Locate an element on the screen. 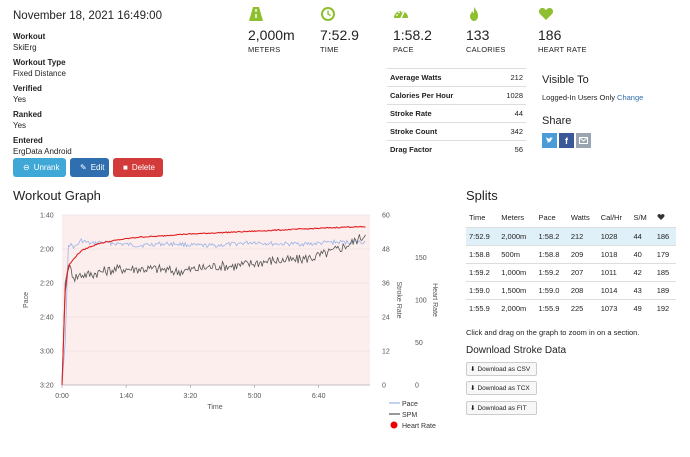 Image resolution: width=690 pixels, height=457 pixels. table-cell: 44 is located at coordinates (642, 235).